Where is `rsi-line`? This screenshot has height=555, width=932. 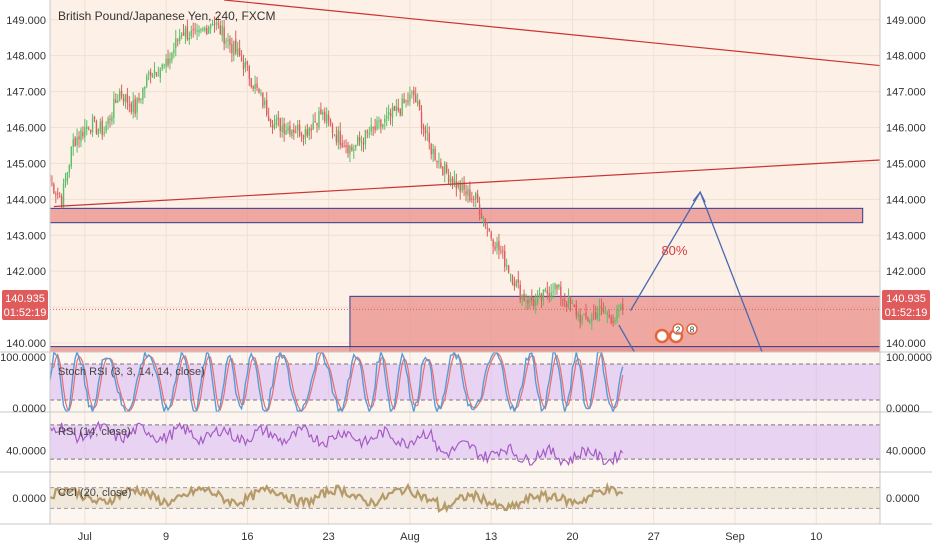 rsi-line is located at coordinates (337, 443).